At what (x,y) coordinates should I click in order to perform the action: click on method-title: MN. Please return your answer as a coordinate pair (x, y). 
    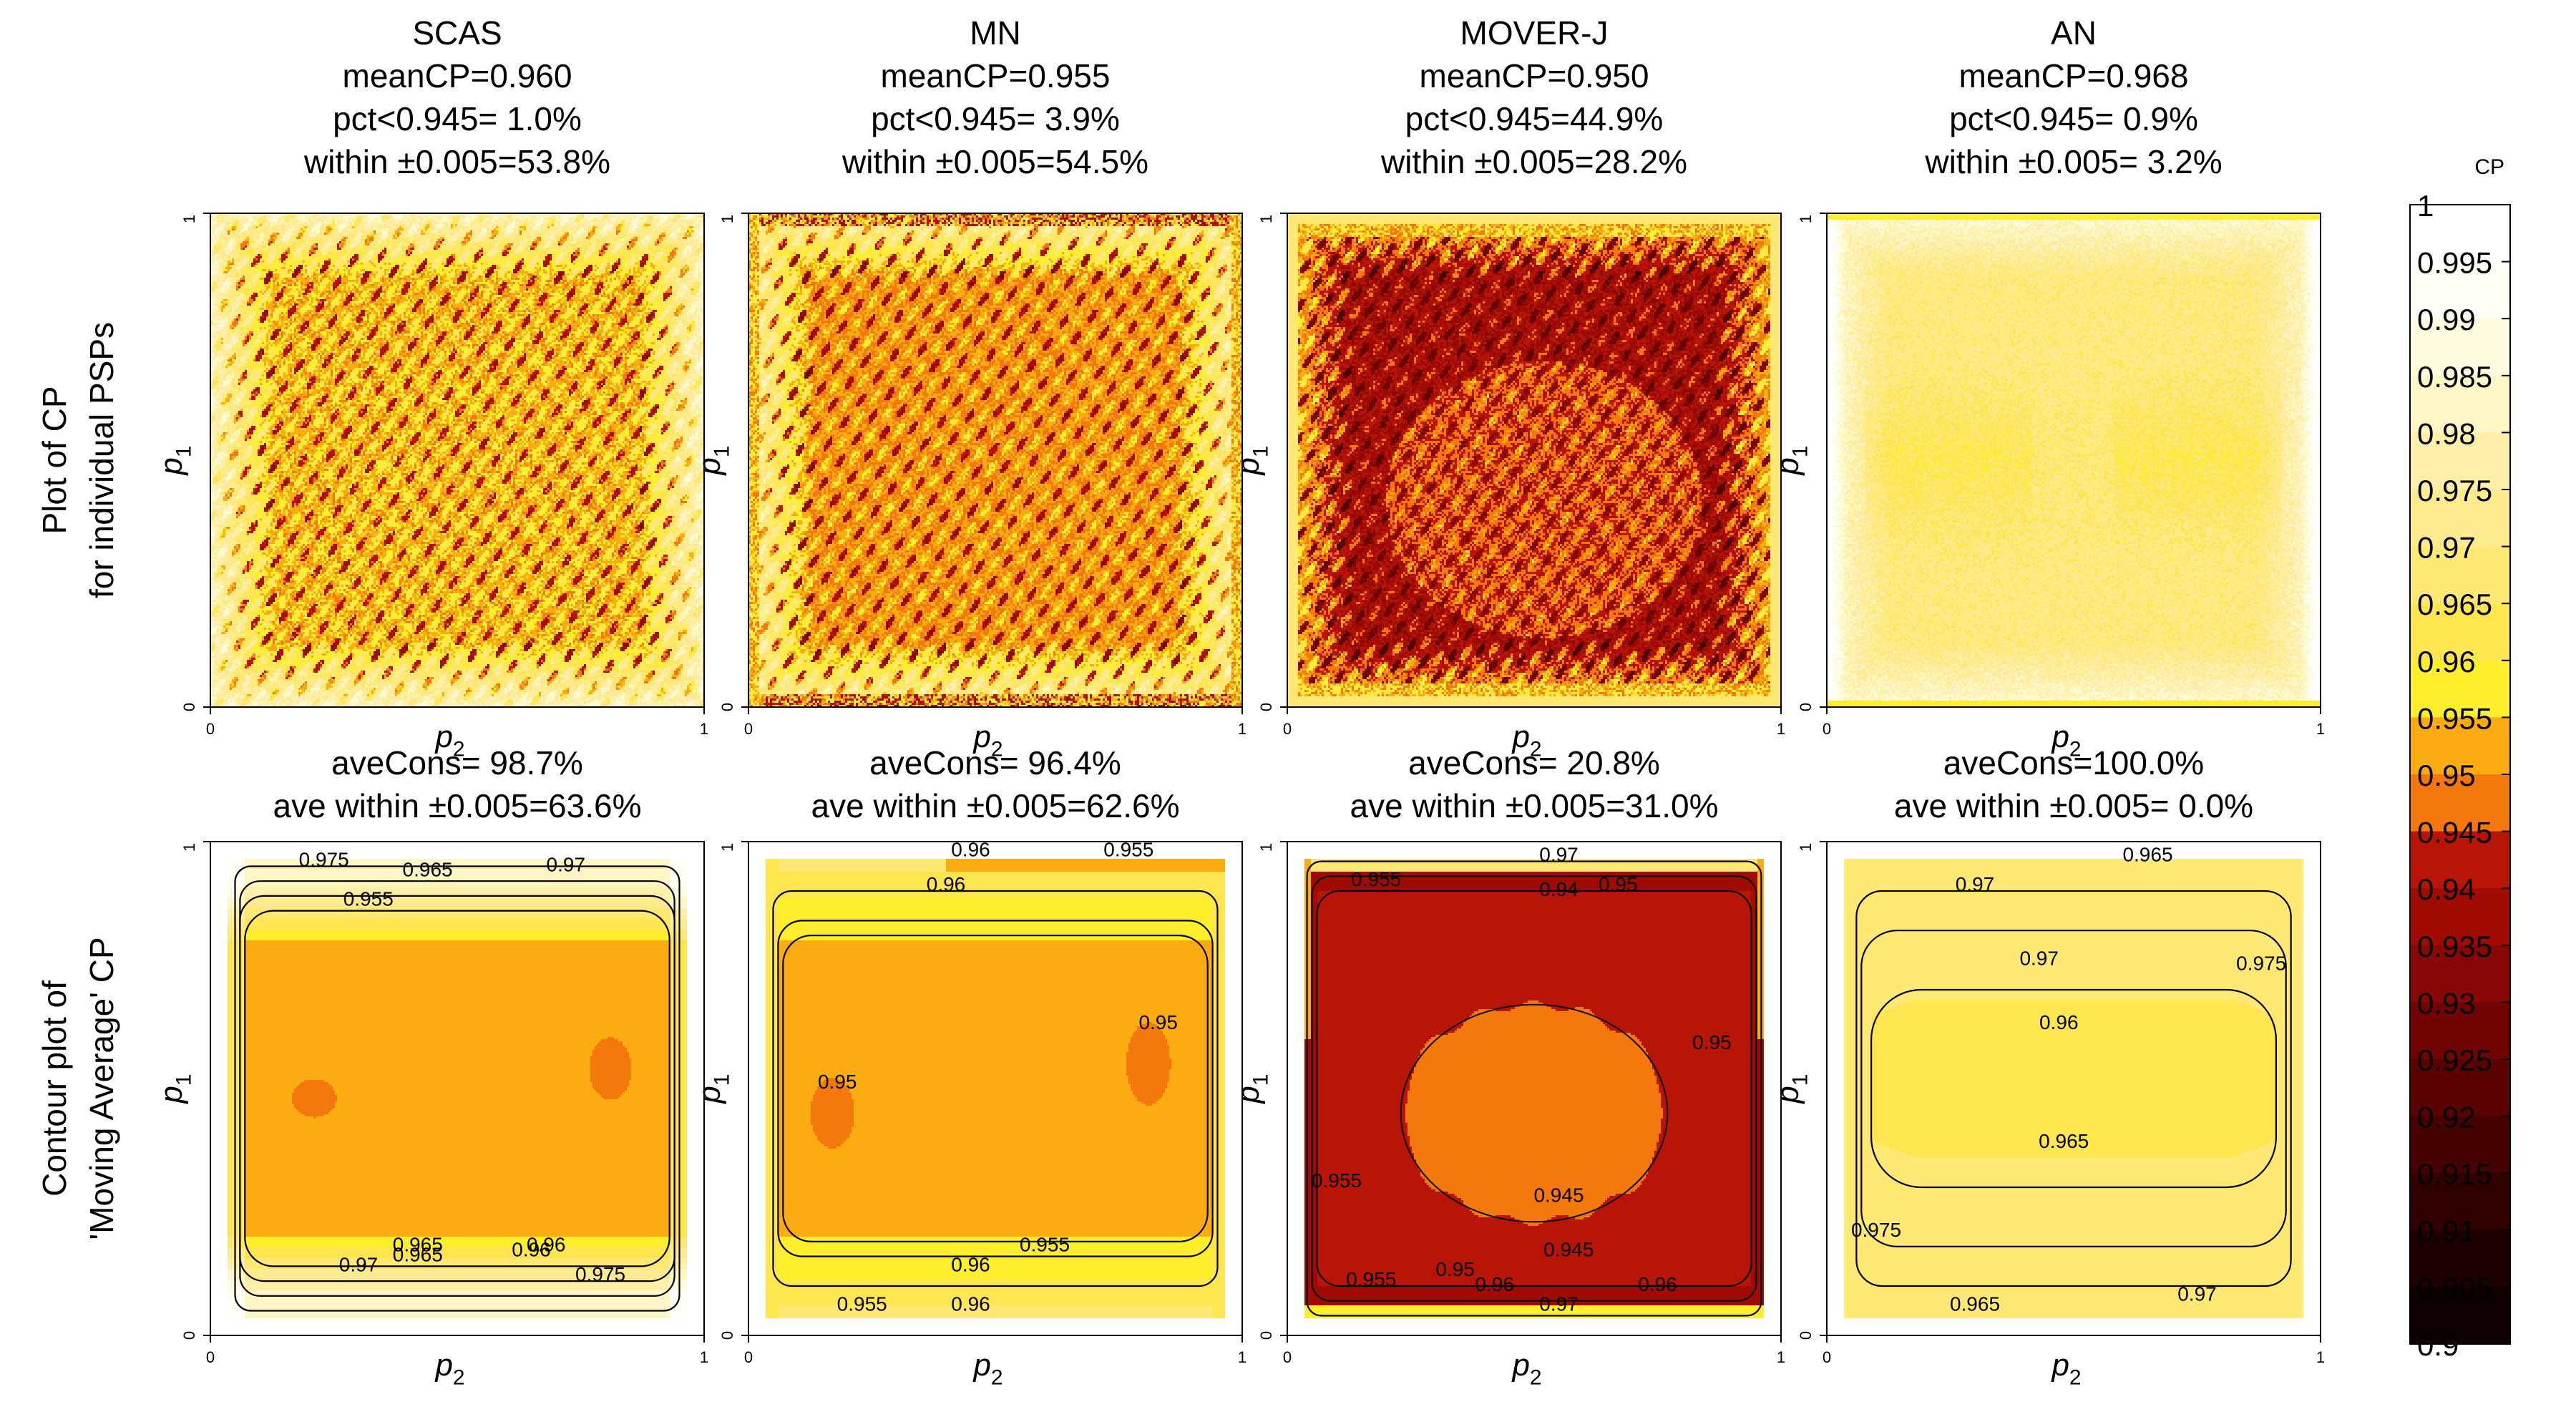
    Looking at the image, I should click on (995, 33).